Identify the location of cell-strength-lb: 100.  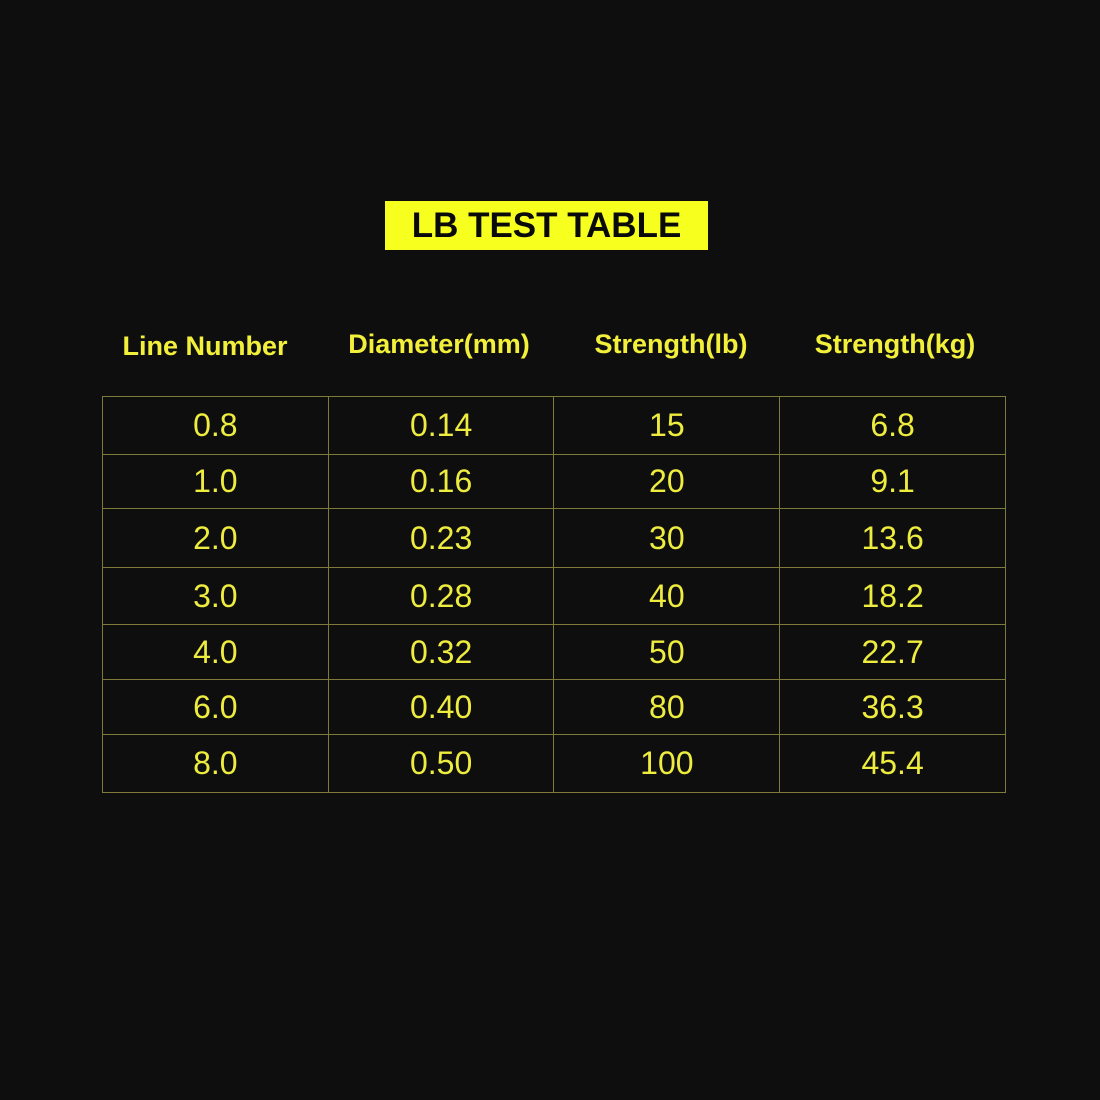
(667, 763).